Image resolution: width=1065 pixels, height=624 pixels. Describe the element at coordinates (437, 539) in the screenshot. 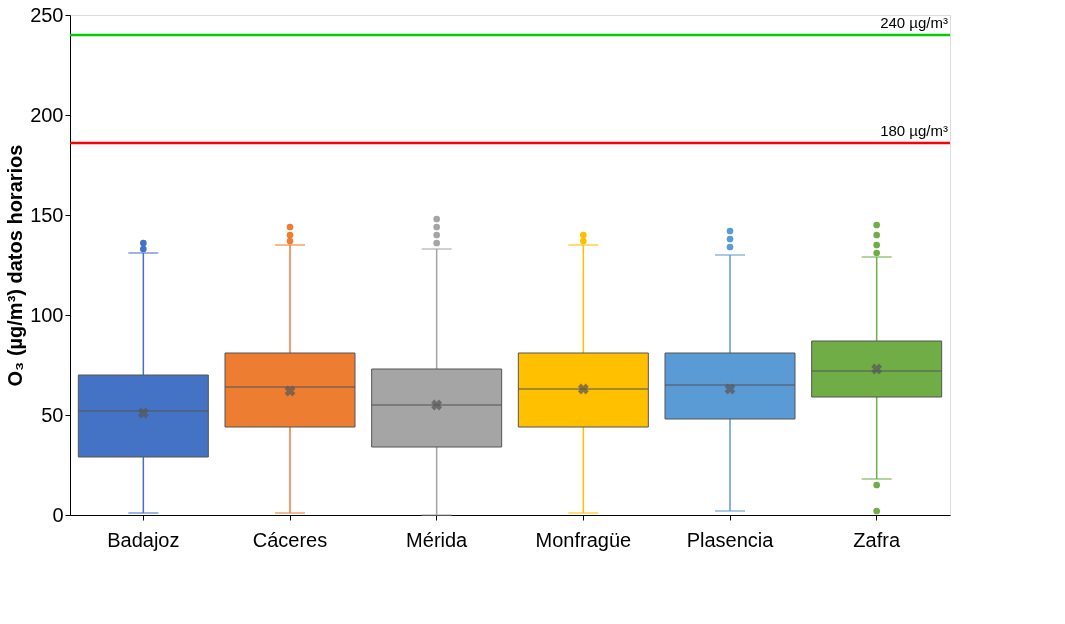

I see `x-tick-label: Mérida` at that location.